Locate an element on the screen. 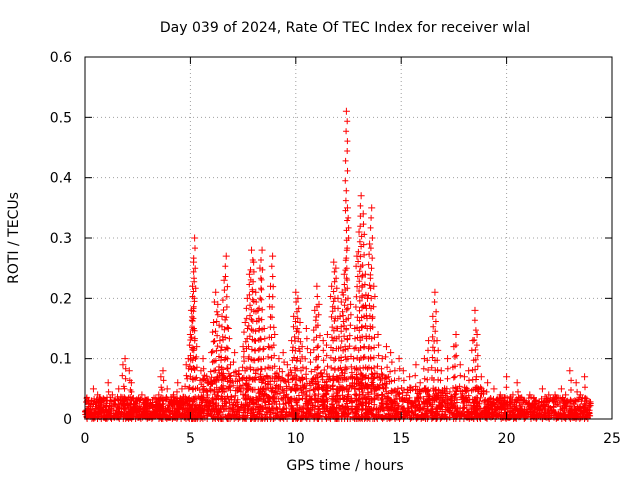 The width and height of the screenshot is (640, 485). x-axis-label: GPS time / hours is located at coordinates (344, 466).